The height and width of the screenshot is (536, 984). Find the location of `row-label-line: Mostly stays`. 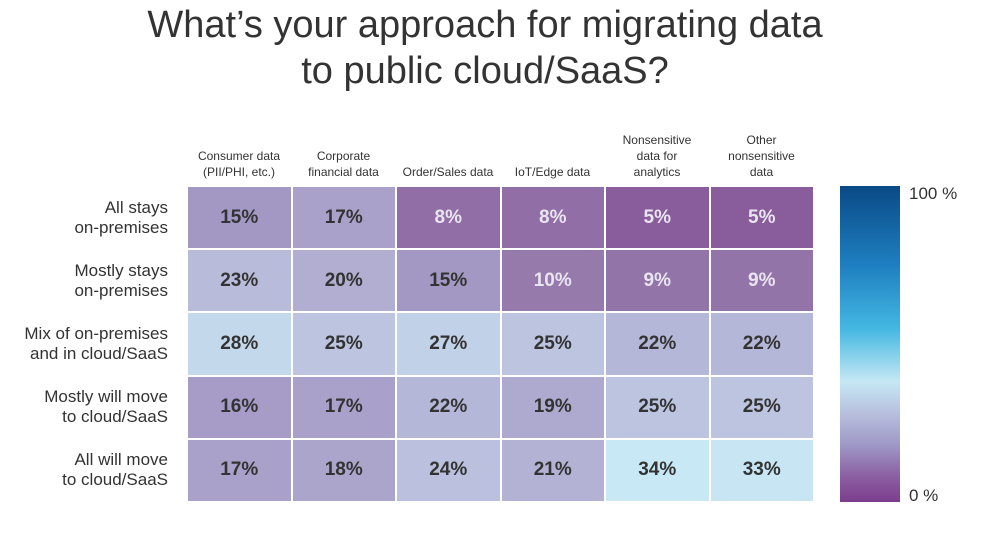

row-label-line: Mostly stays is located at coordinates (121, 270).